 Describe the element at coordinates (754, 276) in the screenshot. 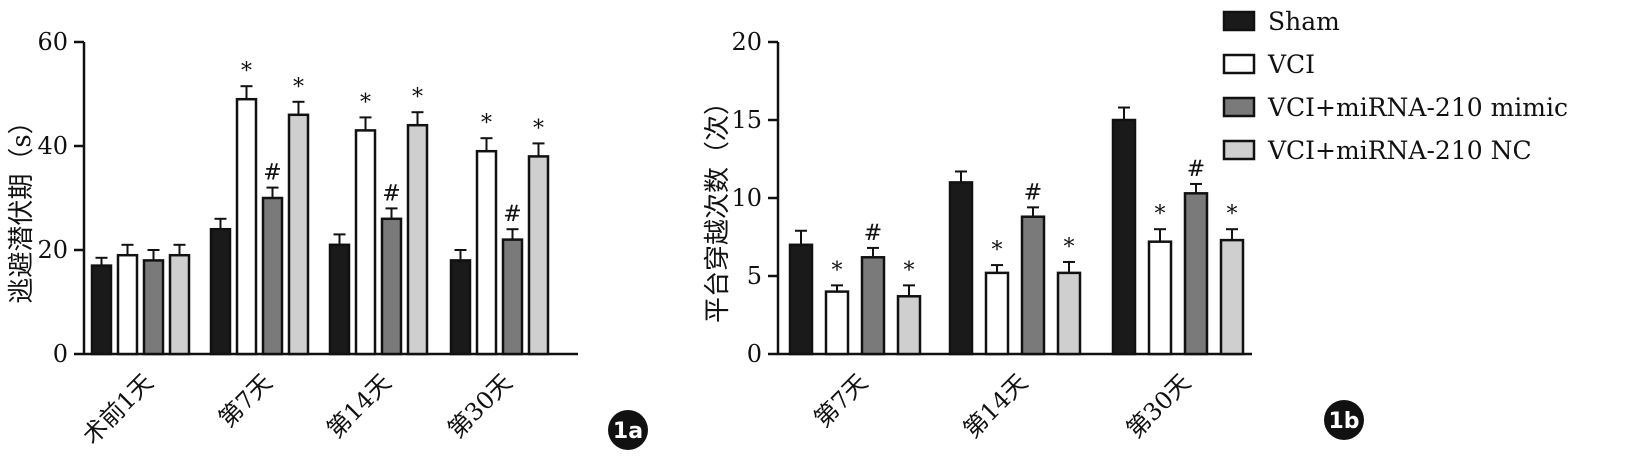

I see `y-tick-label: 5` at that location.